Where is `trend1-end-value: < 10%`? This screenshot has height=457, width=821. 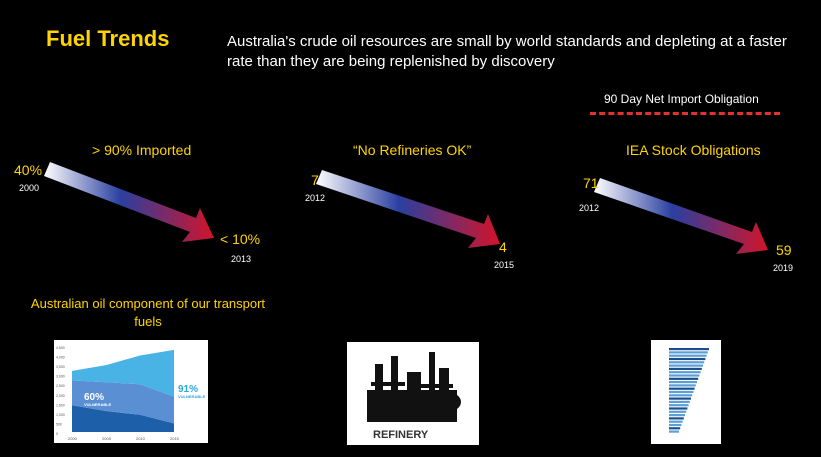 trend1-end-value: < 10% is located at coordinates (240, 239).